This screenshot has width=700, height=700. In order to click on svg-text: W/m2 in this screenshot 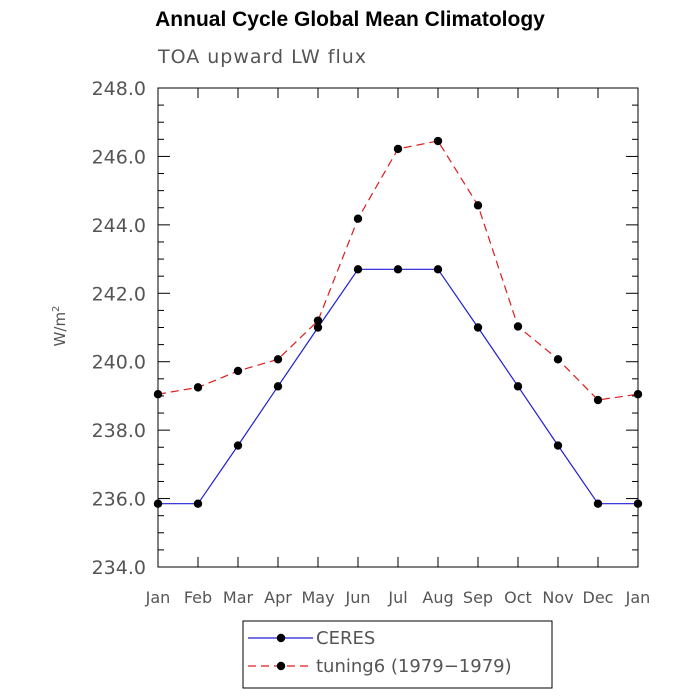, I will do `click(60, 326)`.